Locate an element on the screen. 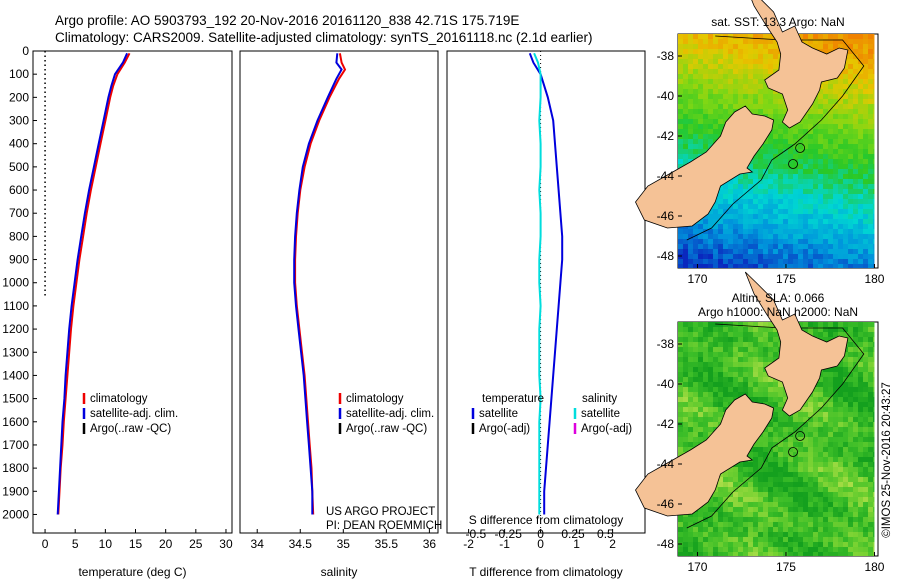 Image resolution: width=900 pixels, height=580 pixels. depth-tick-label-17: 1700 is located at coordinates (15, 445).